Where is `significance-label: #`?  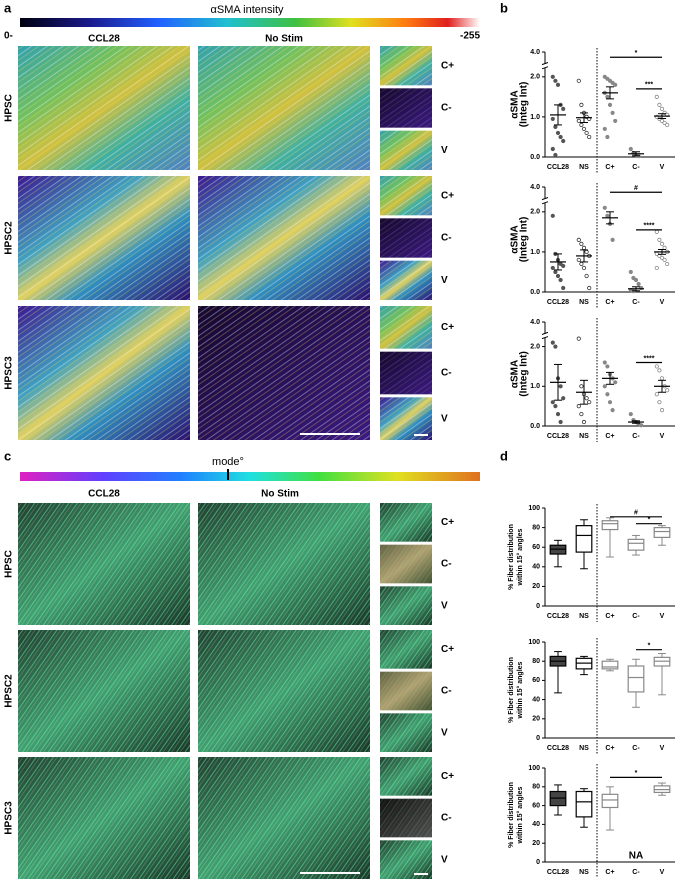
significance-label: # is located at coordinates (636, 513).